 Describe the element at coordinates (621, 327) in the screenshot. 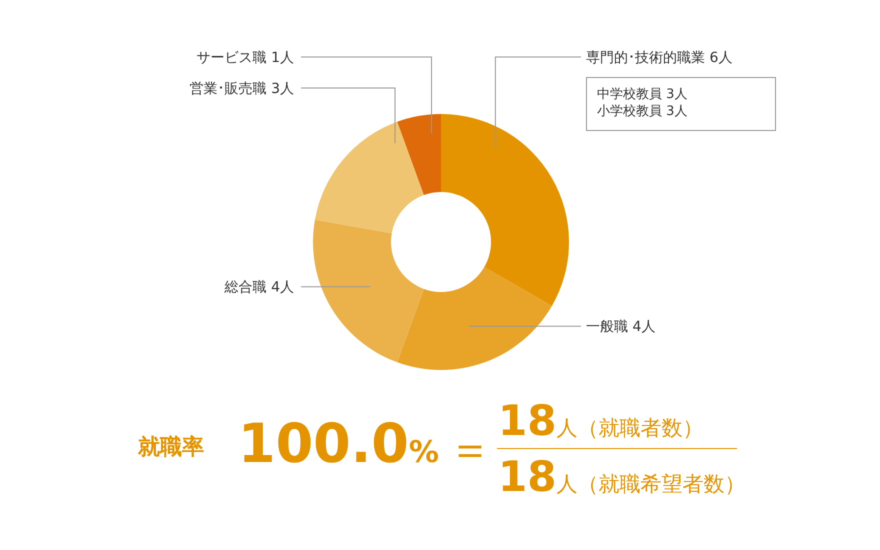

I see `slice-label: 一般職 4人` at that location.